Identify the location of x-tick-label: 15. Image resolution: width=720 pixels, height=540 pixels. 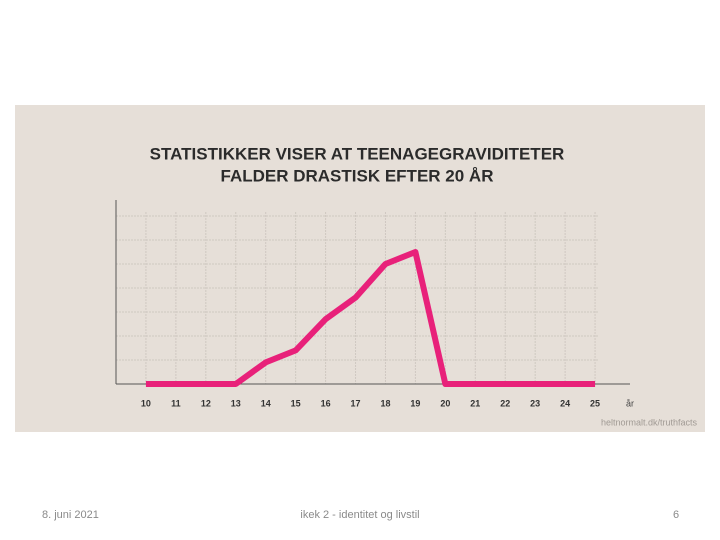
(296, 403).